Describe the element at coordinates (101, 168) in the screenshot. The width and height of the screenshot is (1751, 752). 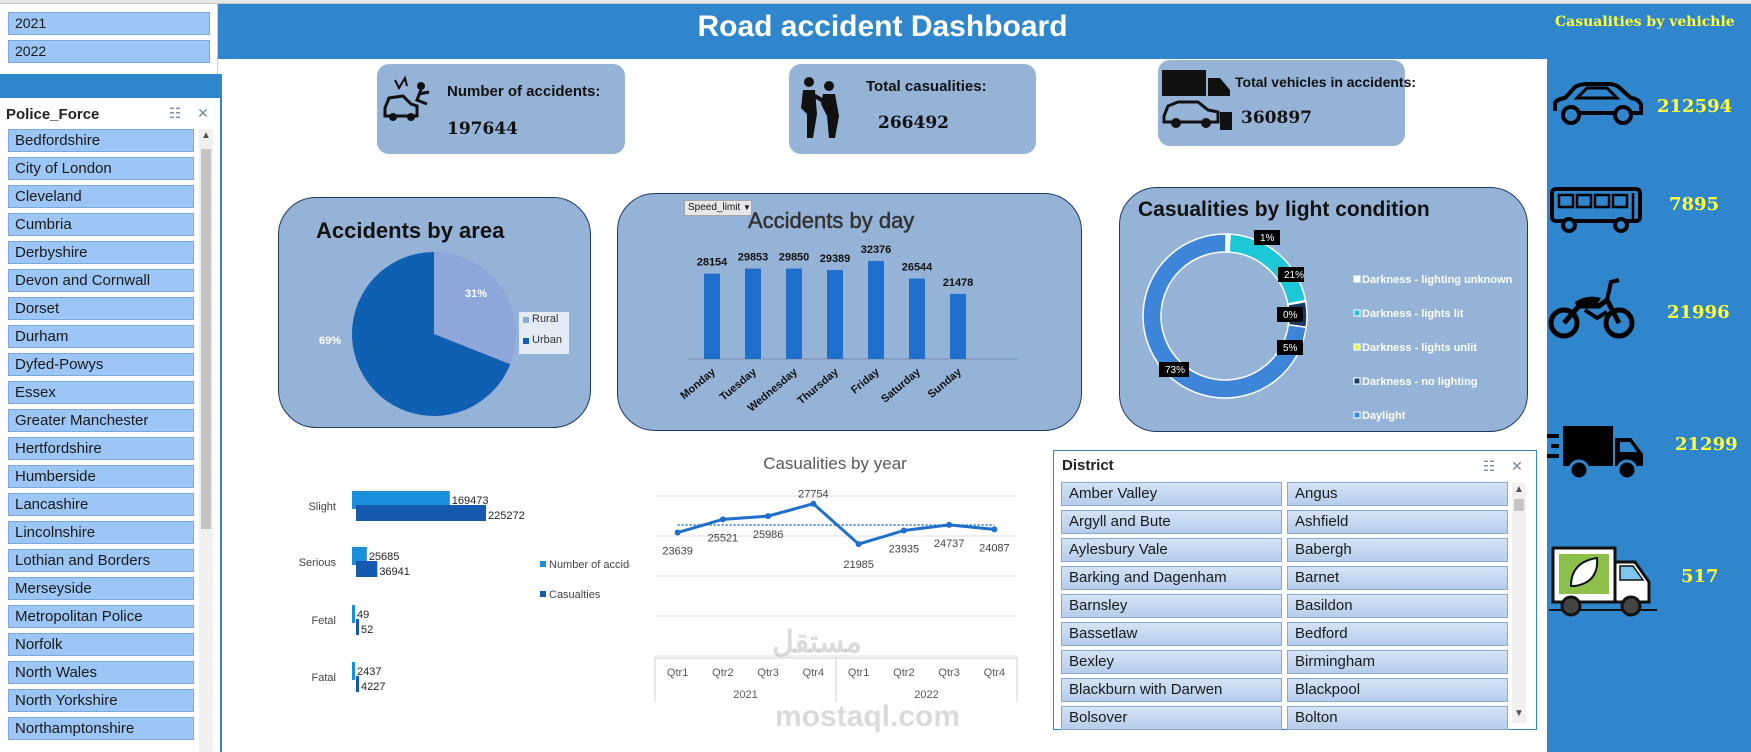
I see `police-force-item: City of London` at that location.